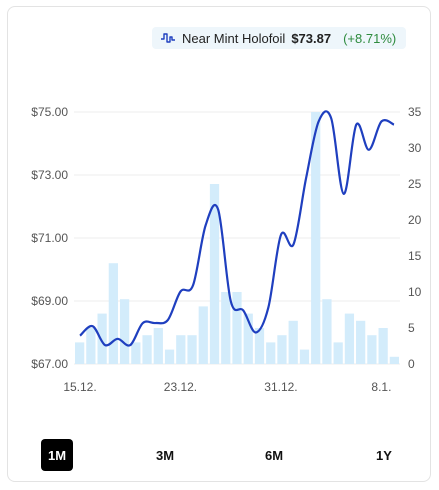  What do you see at coordinates (49, 364) in the screenshot?
I see `y-left-tick-label: $67.00` at bounding box center [49, 364].